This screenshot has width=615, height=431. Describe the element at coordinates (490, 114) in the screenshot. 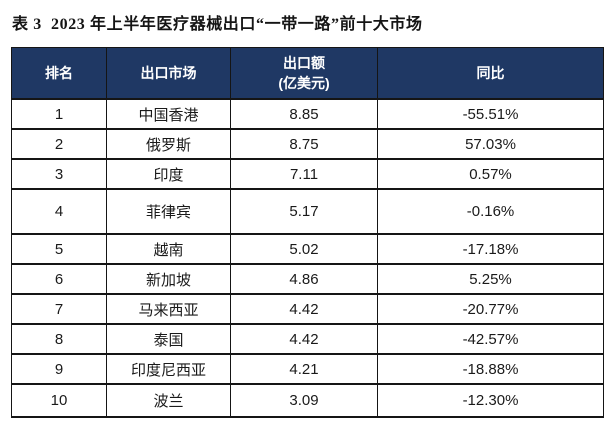

I see `yoy-cell: -55.51%` at that location.